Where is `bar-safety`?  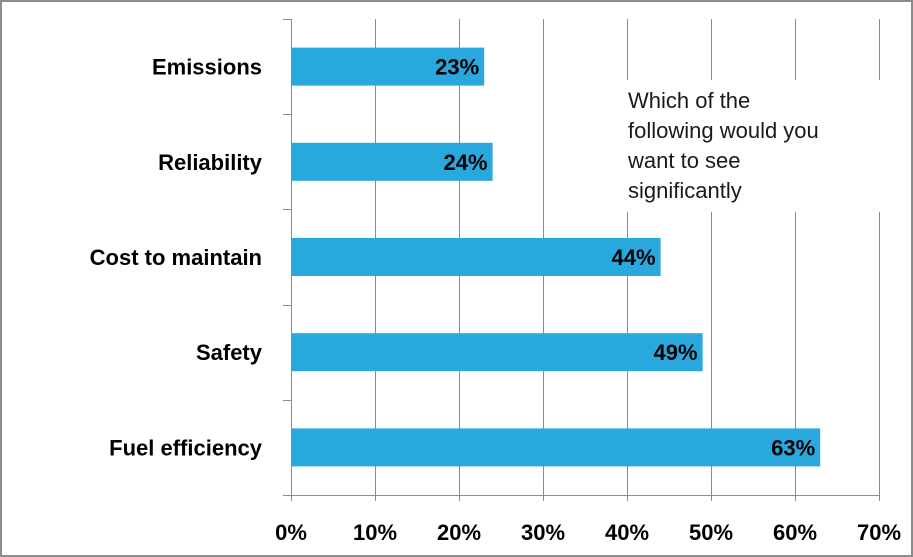 bar-safety is located at coordinates (497, 352).